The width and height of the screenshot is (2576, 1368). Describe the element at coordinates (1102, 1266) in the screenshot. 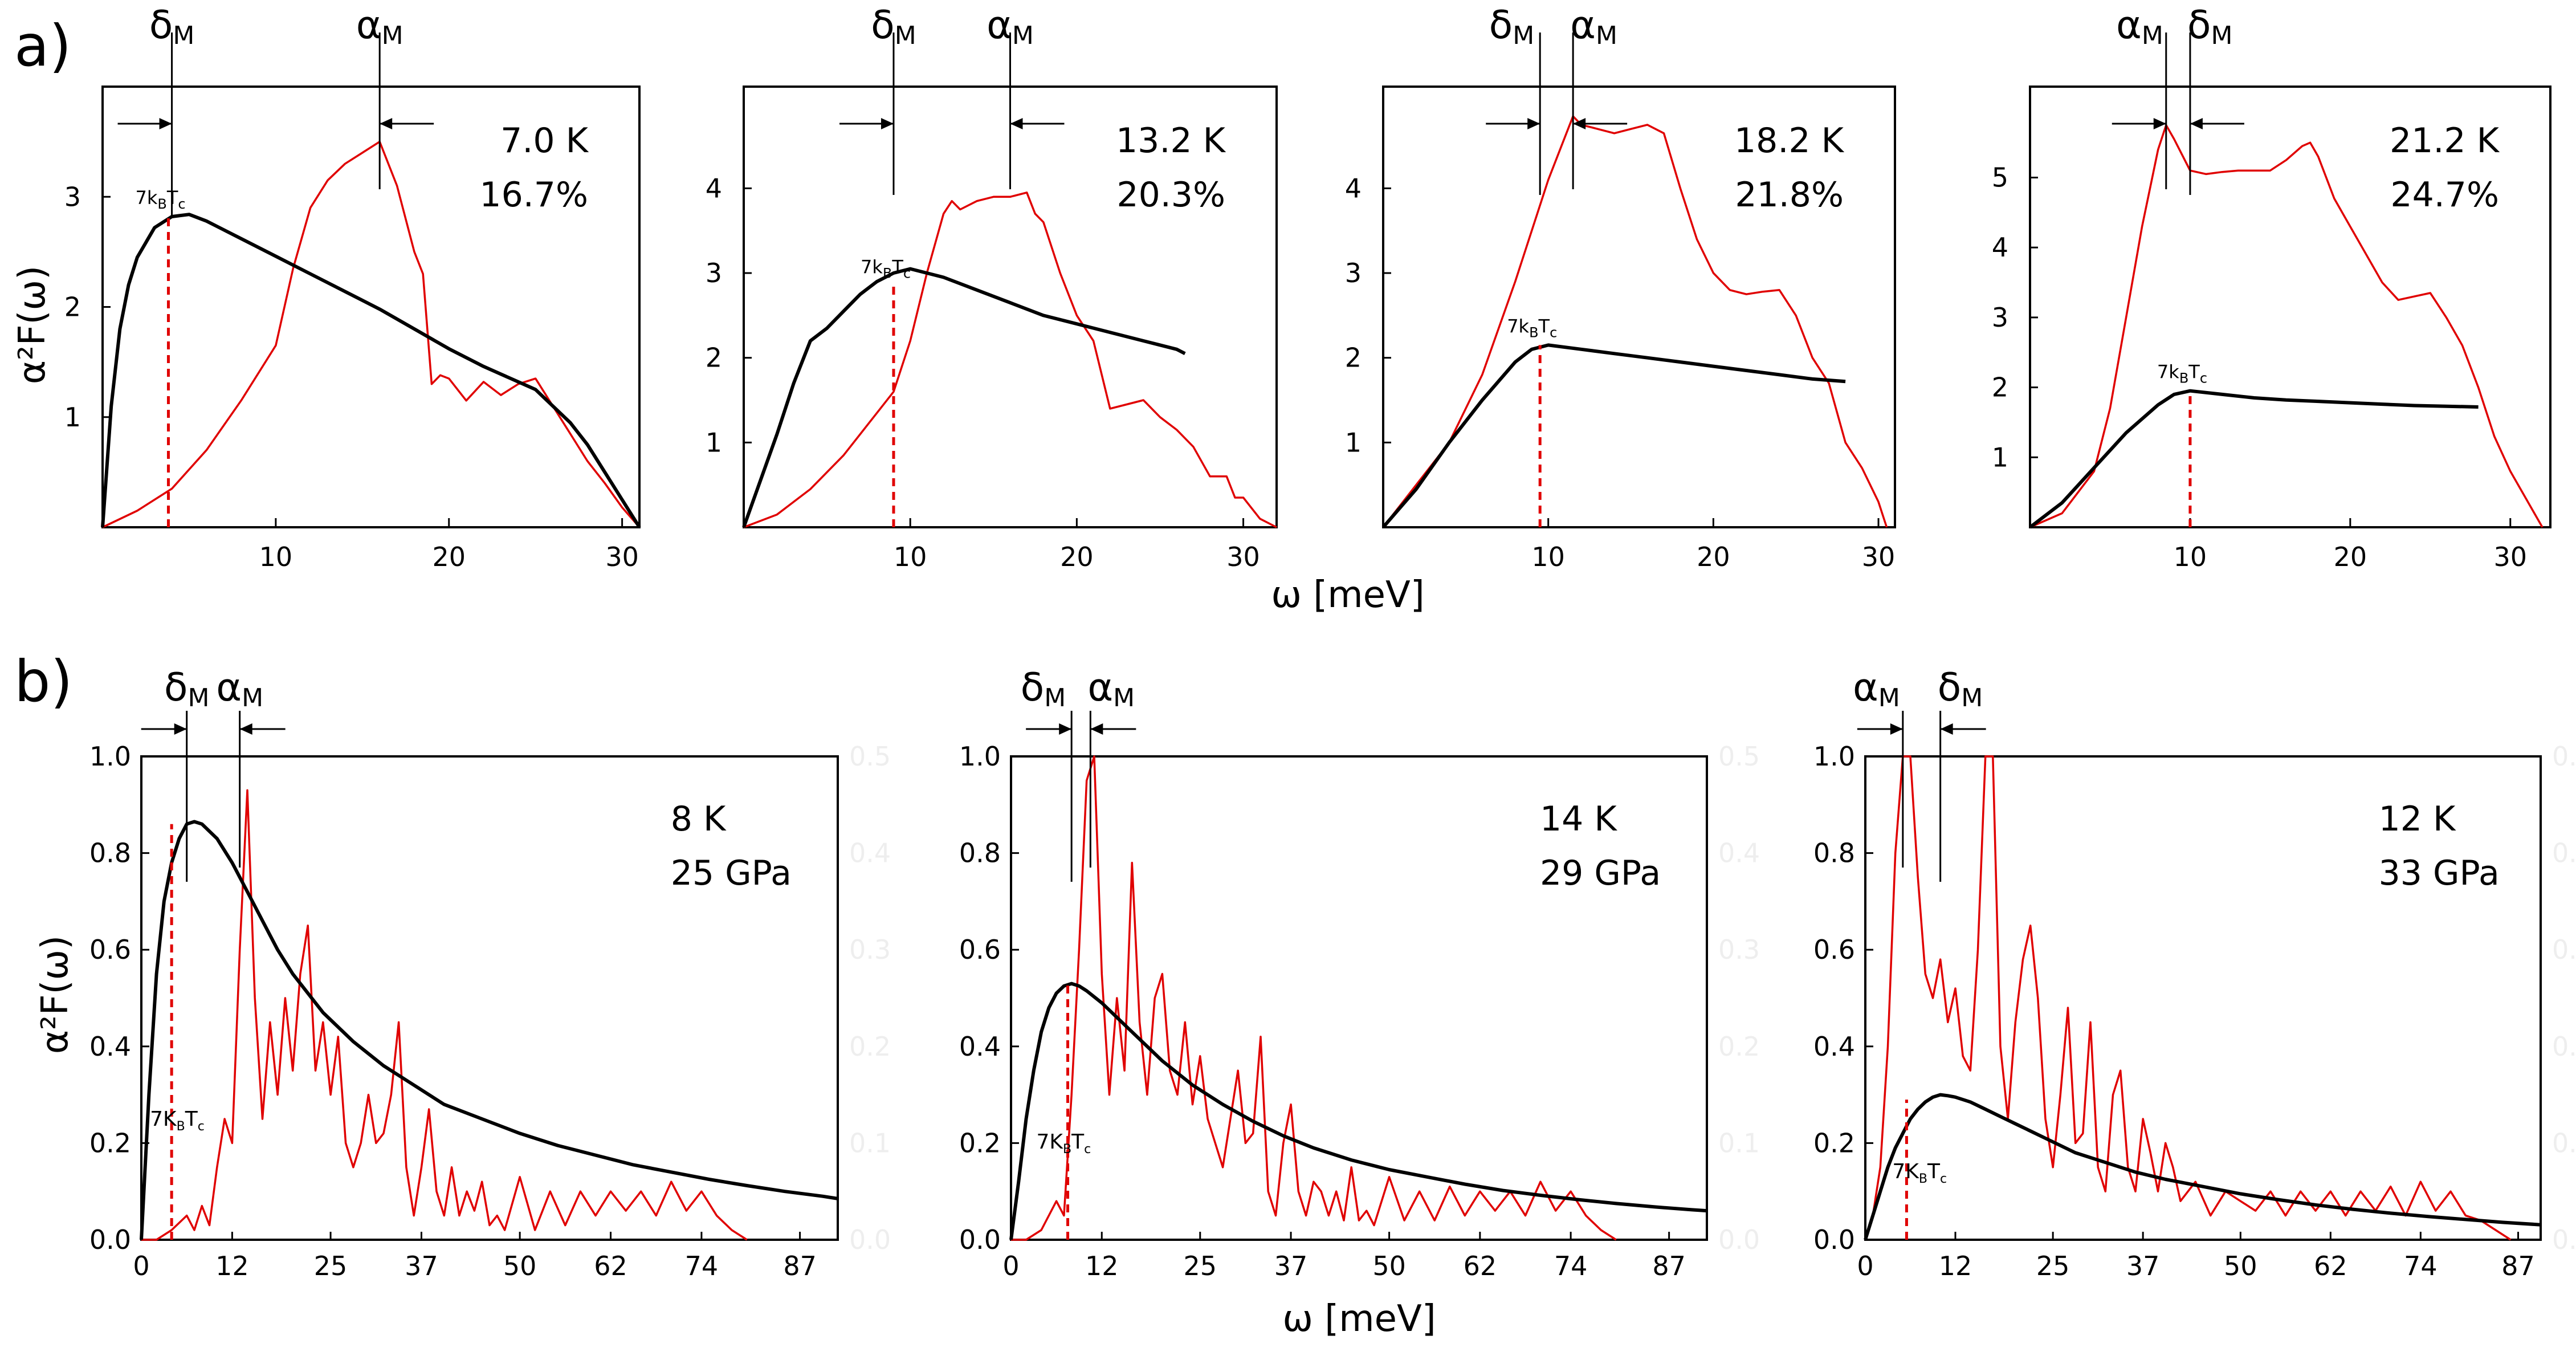

I see `x-tick-label: 12` at that location.